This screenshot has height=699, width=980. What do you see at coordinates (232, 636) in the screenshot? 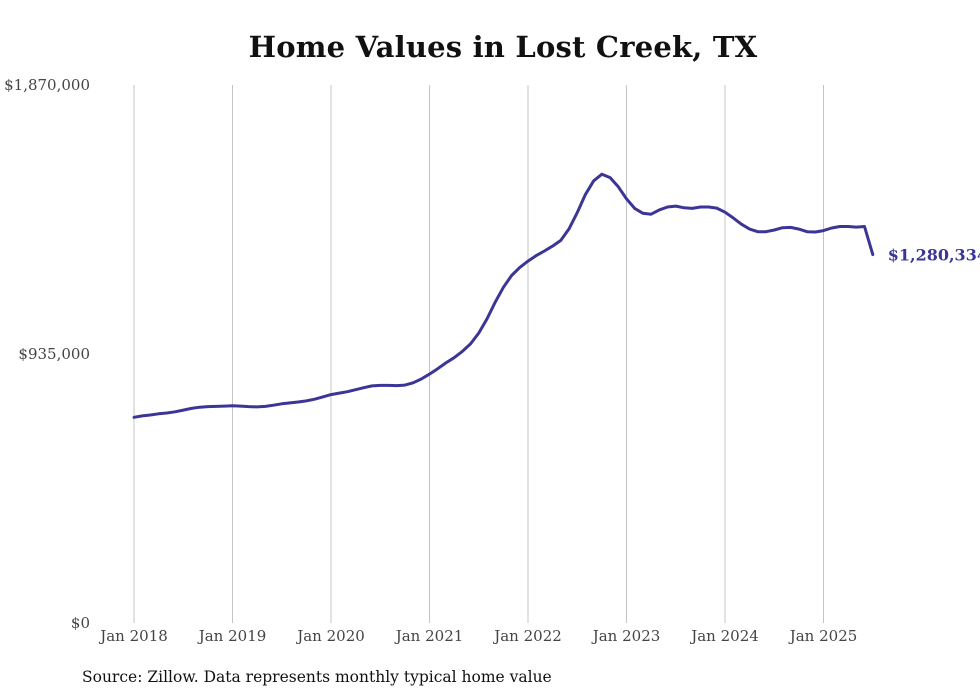
I see `x-tick-label: Jan 2019` at bounding box center [232, 636].